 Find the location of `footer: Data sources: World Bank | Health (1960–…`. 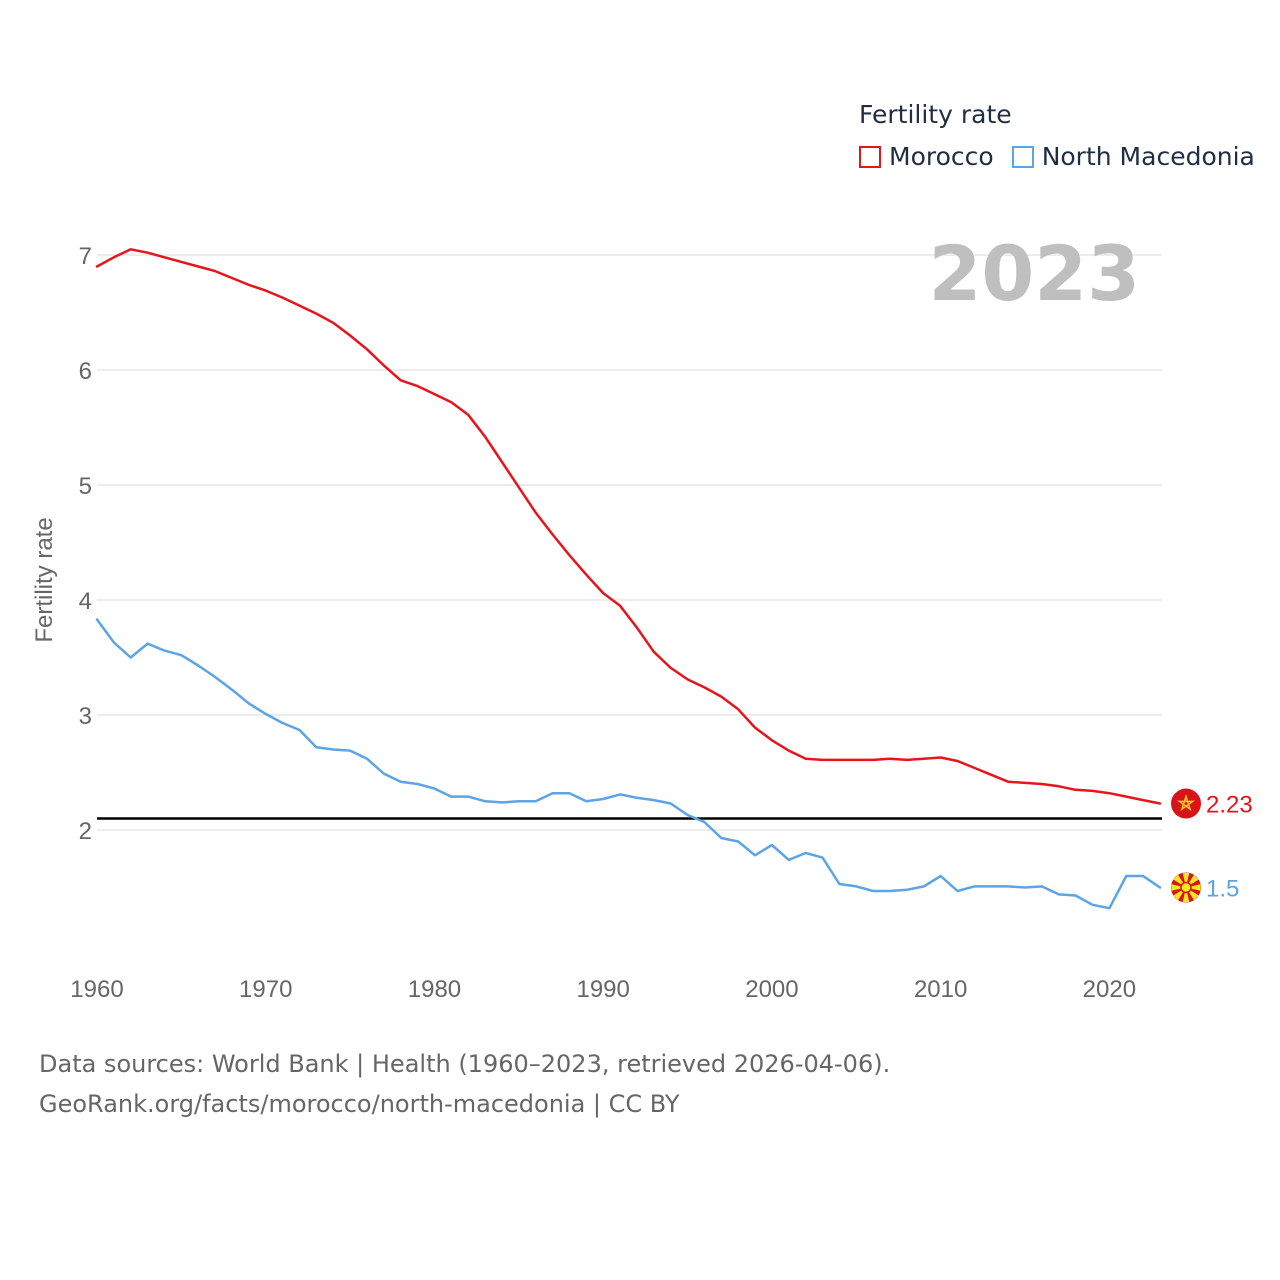

footer: Data sources: World Bank | Health (1960–… is located at coordinates (464, 1084).